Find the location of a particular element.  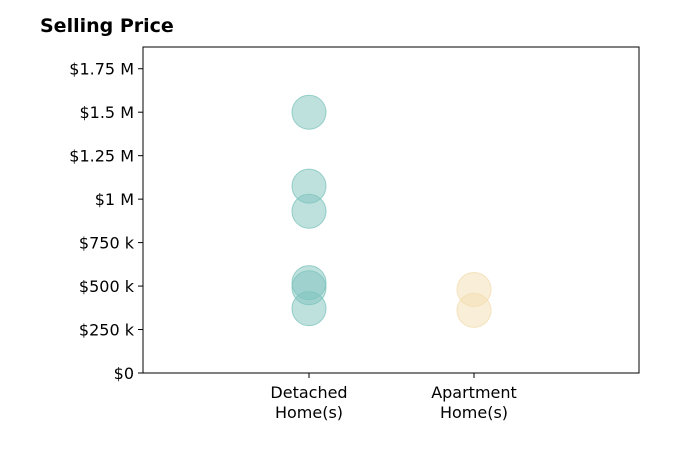

y-tick-label: $750 k is located at coordinates (107, 243).